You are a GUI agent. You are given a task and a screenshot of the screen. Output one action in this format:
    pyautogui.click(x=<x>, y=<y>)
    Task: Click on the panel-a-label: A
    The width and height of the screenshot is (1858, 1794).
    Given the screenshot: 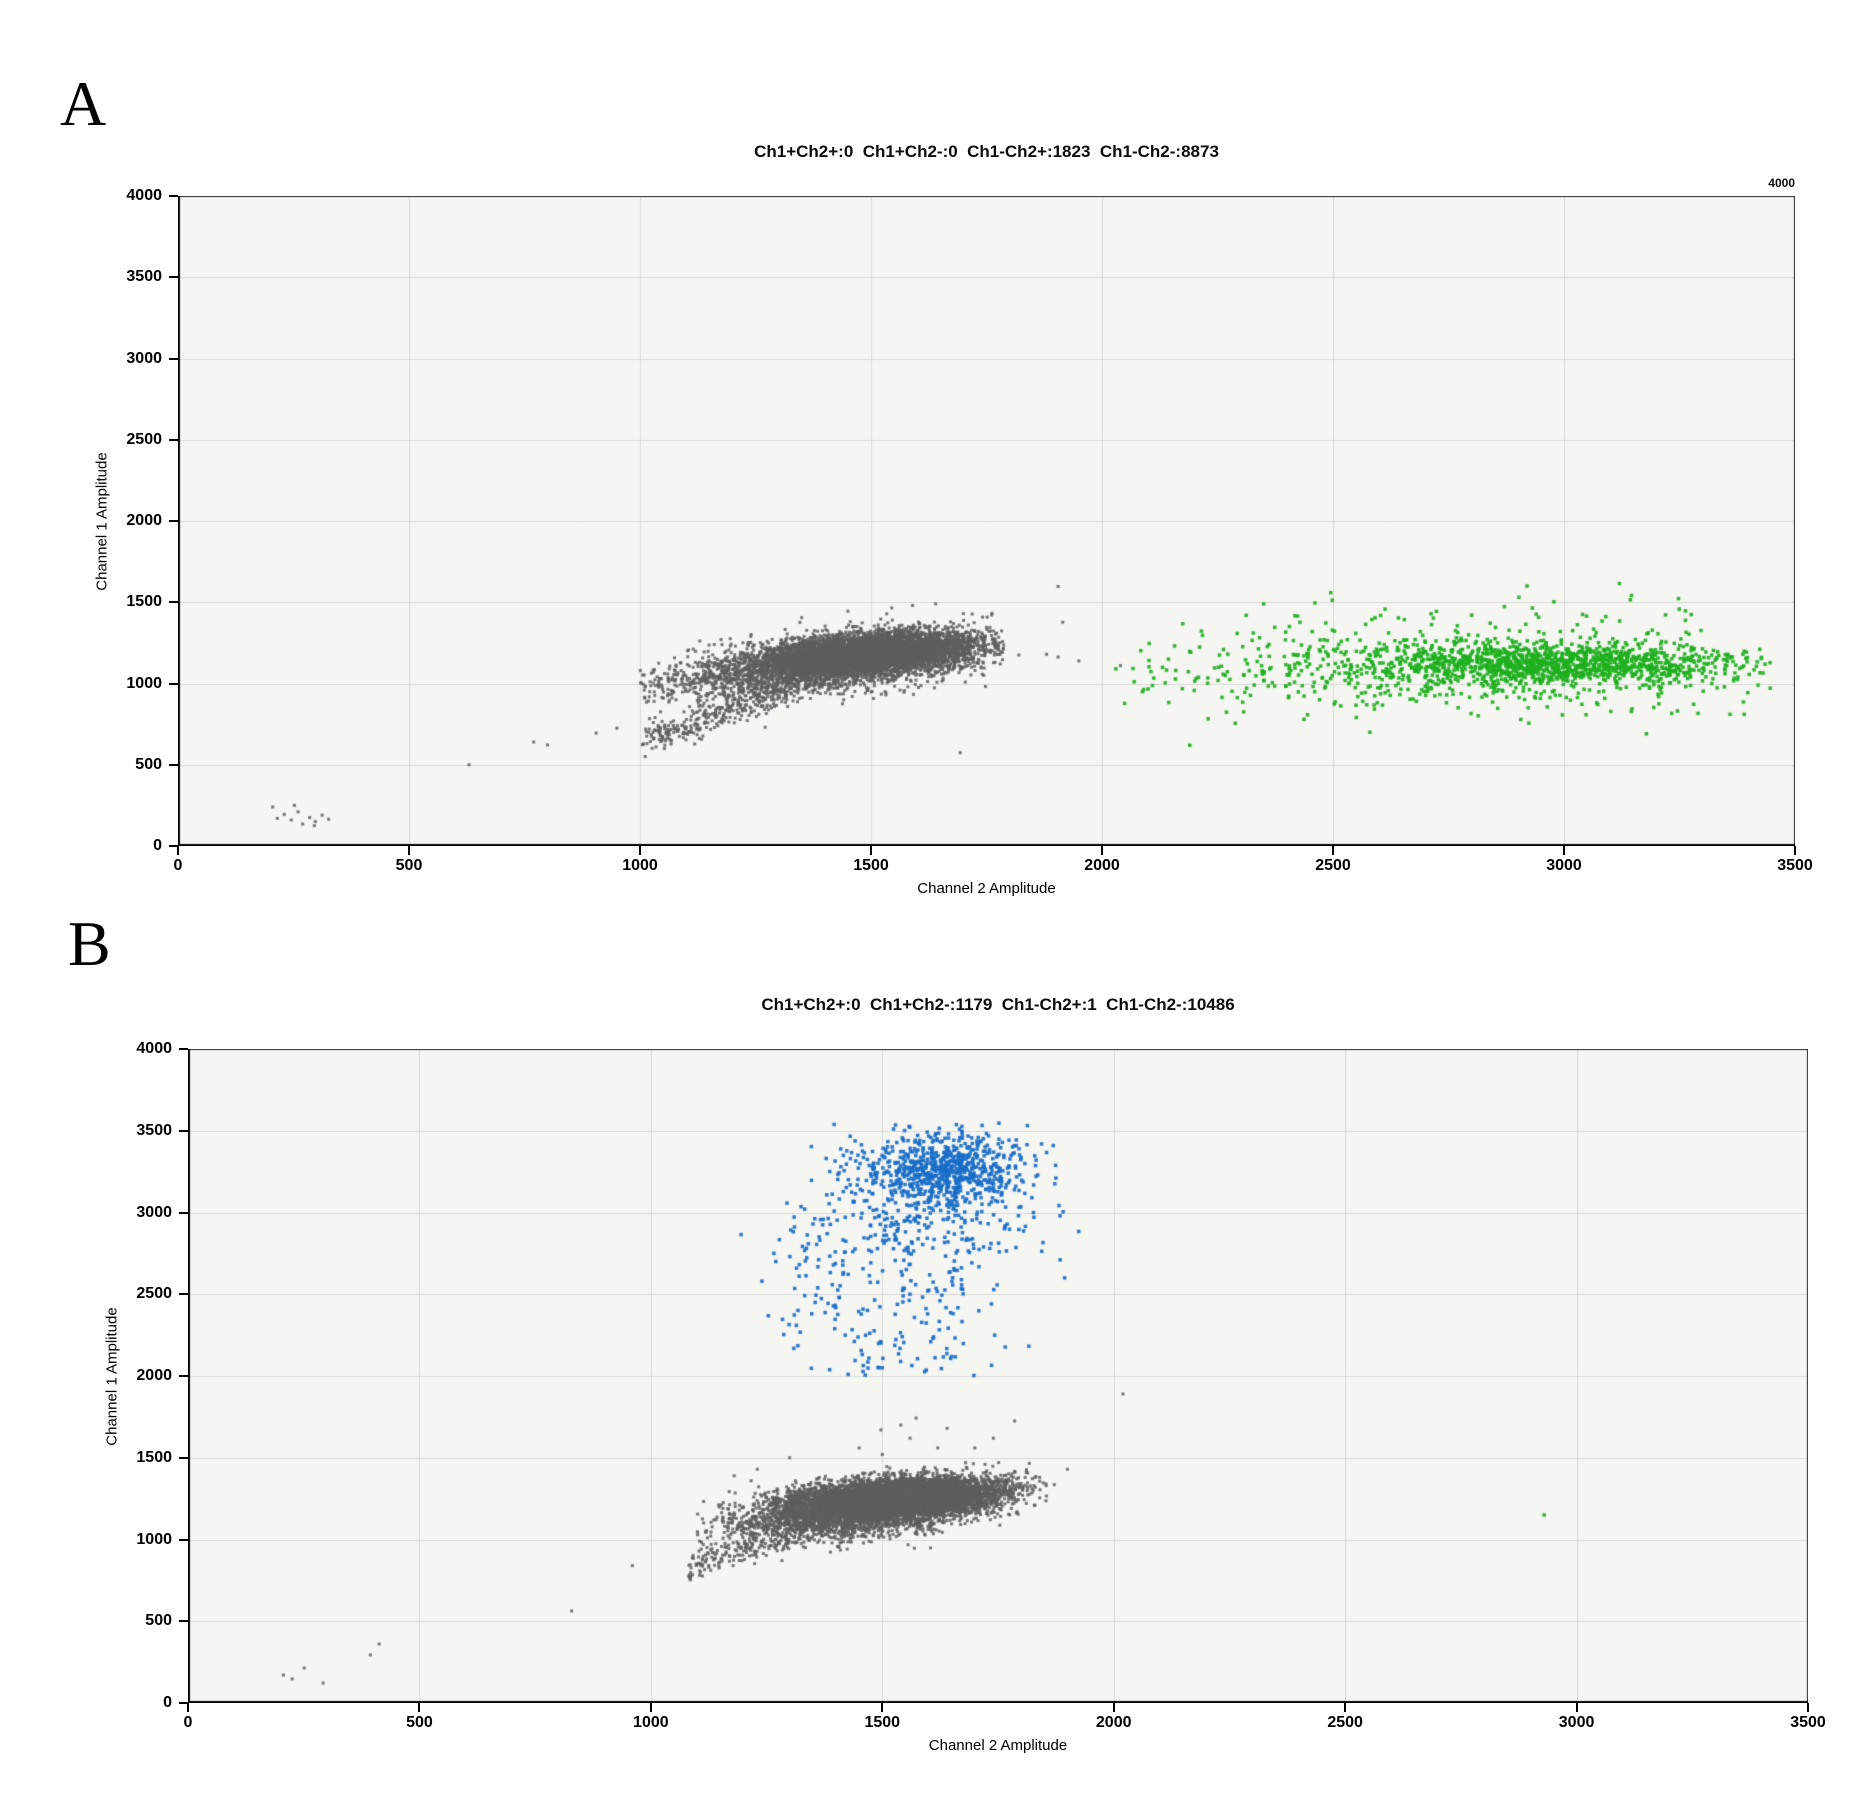 What is the action you would take?
    pyautogui.click(x=83, y=103)
    